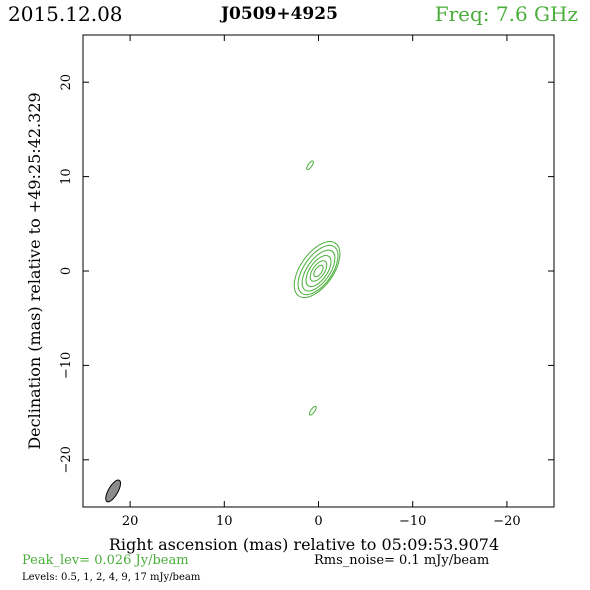  What do you see at coordinates (66, 365) in the screenshot?
I see `y-tick-label: −10` at bounding box center [66, 365].